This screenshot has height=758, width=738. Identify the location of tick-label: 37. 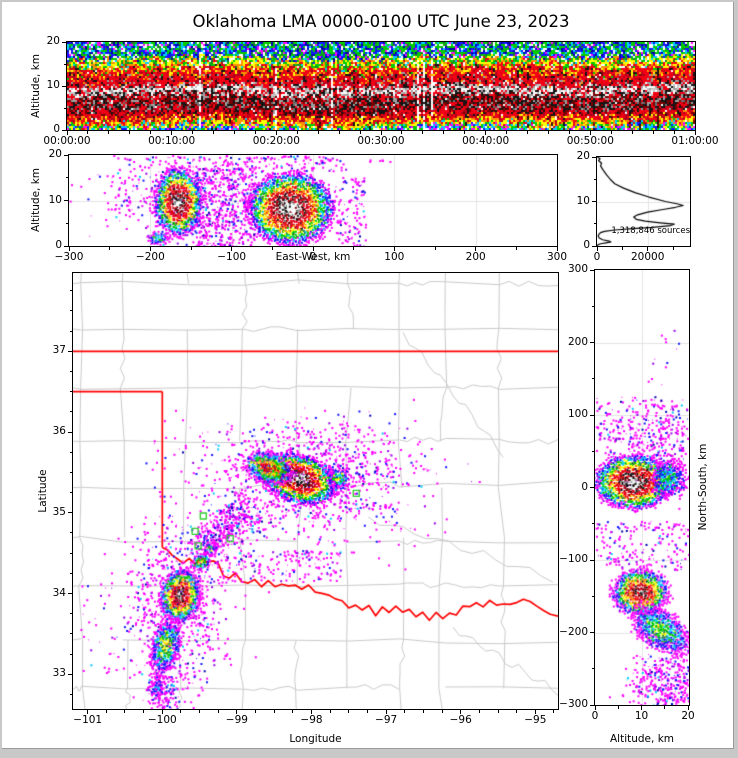
(59, 350).